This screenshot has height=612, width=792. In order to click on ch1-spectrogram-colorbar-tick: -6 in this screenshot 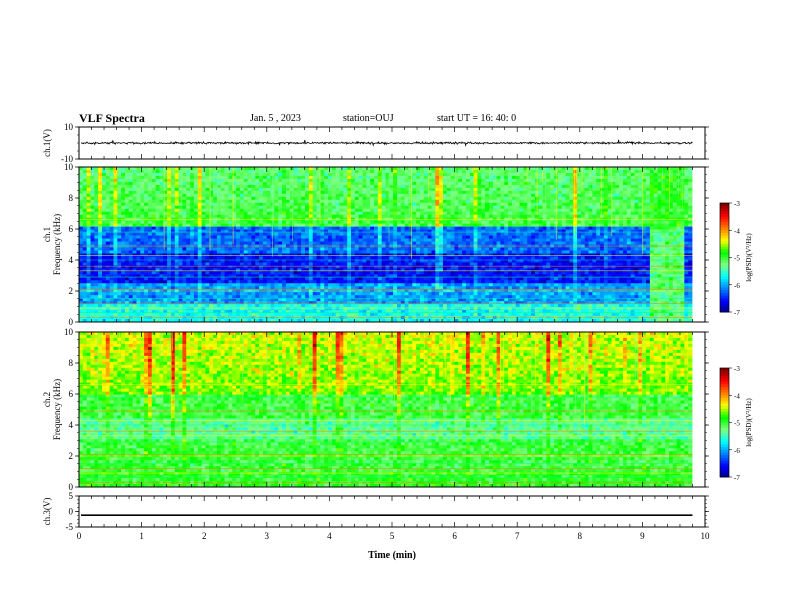, I will do `click(737, 286)`.